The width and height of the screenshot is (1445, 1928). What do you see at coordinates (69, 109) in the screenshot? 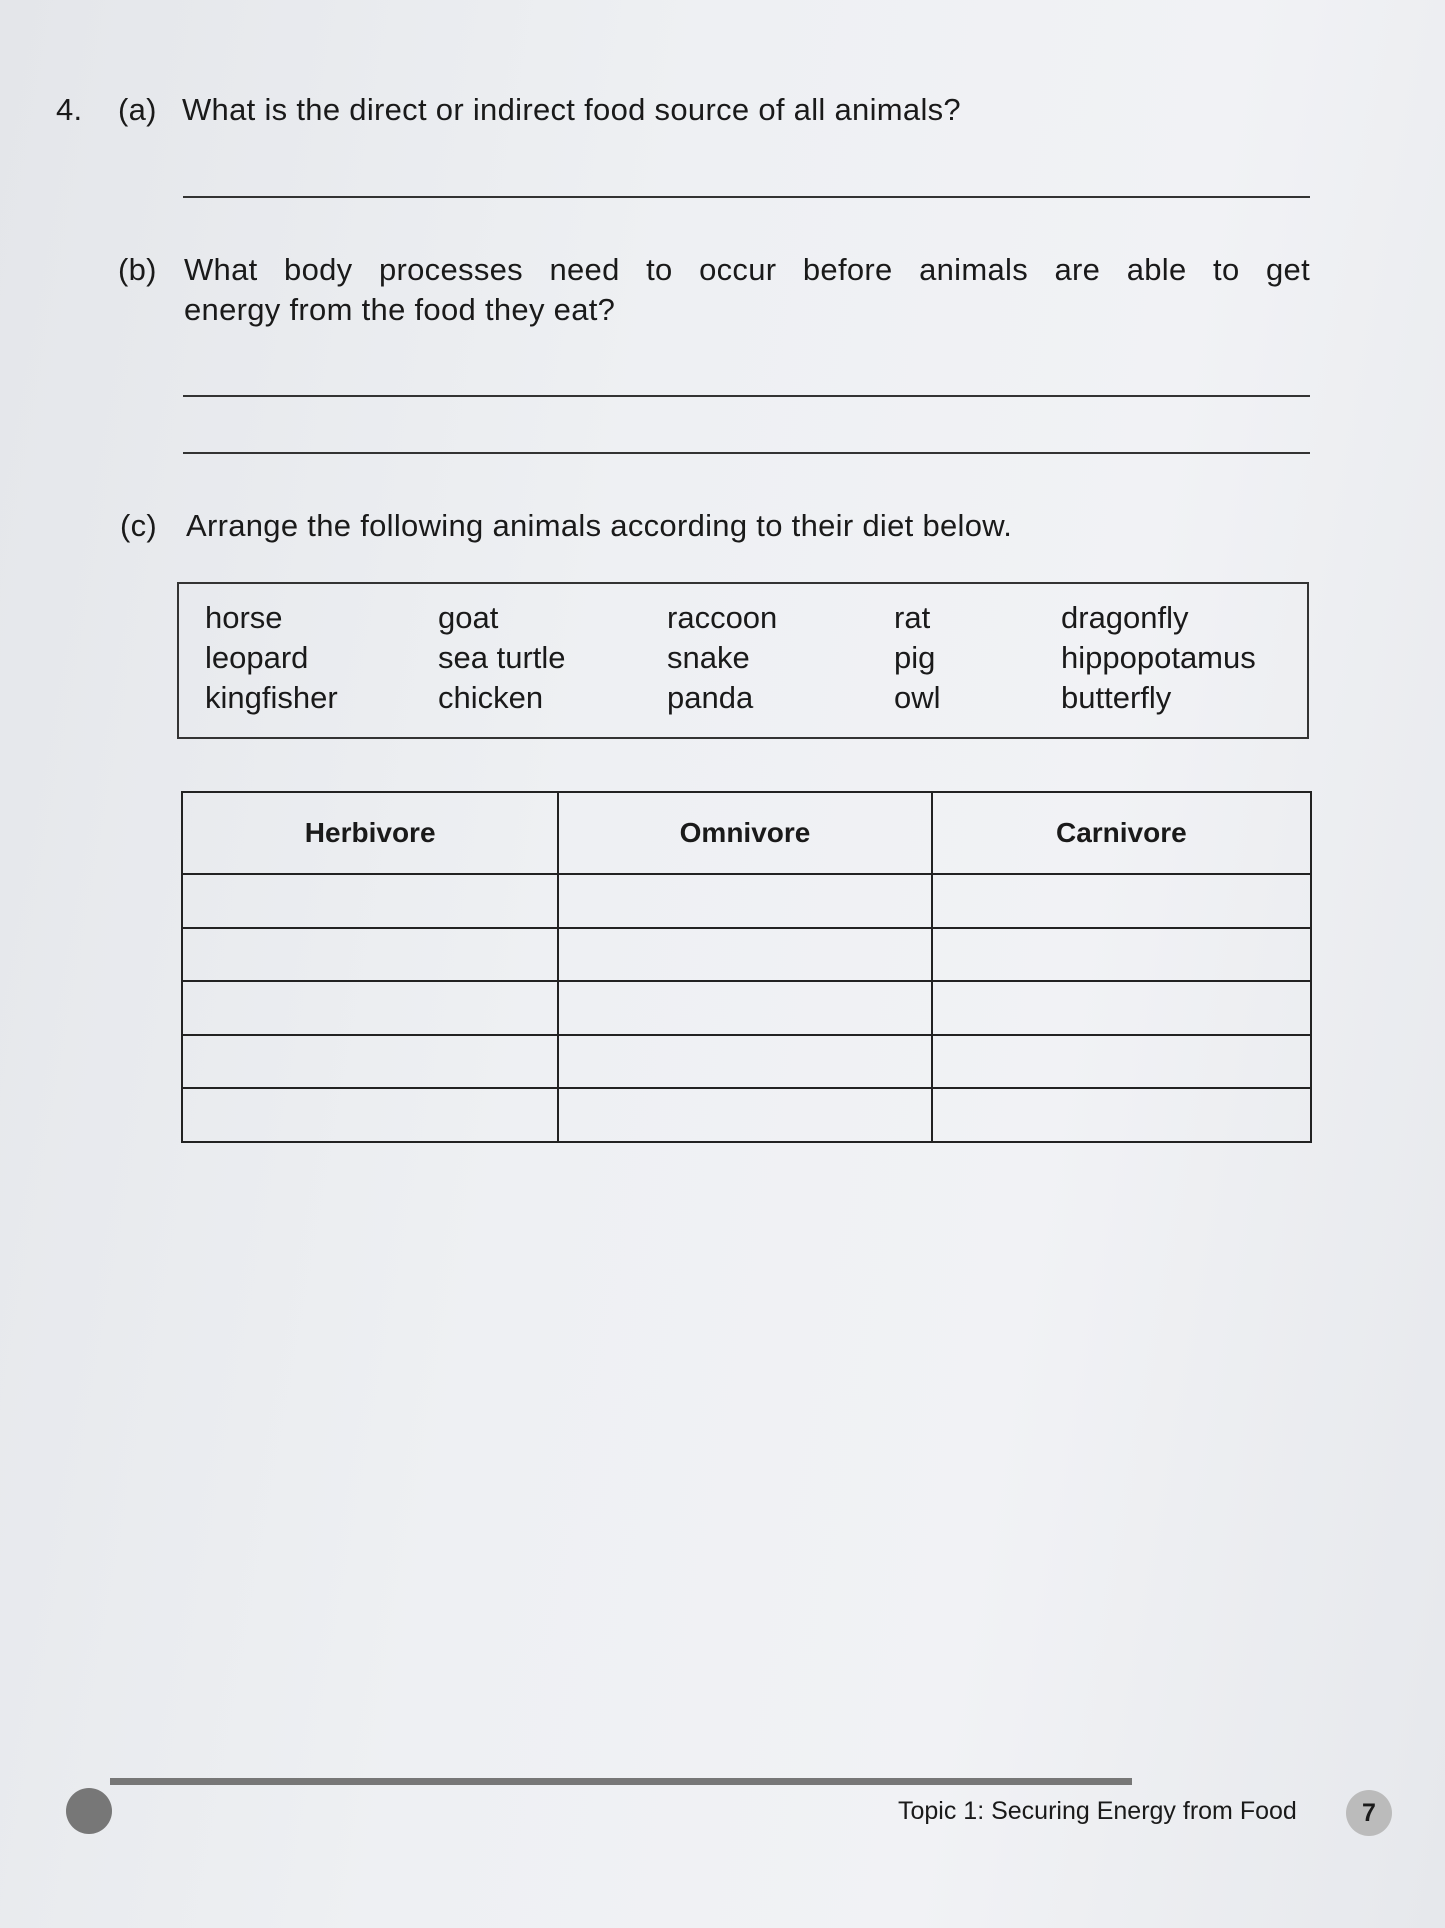
I see `question-number: 4.` at bounding box center [69, 109].